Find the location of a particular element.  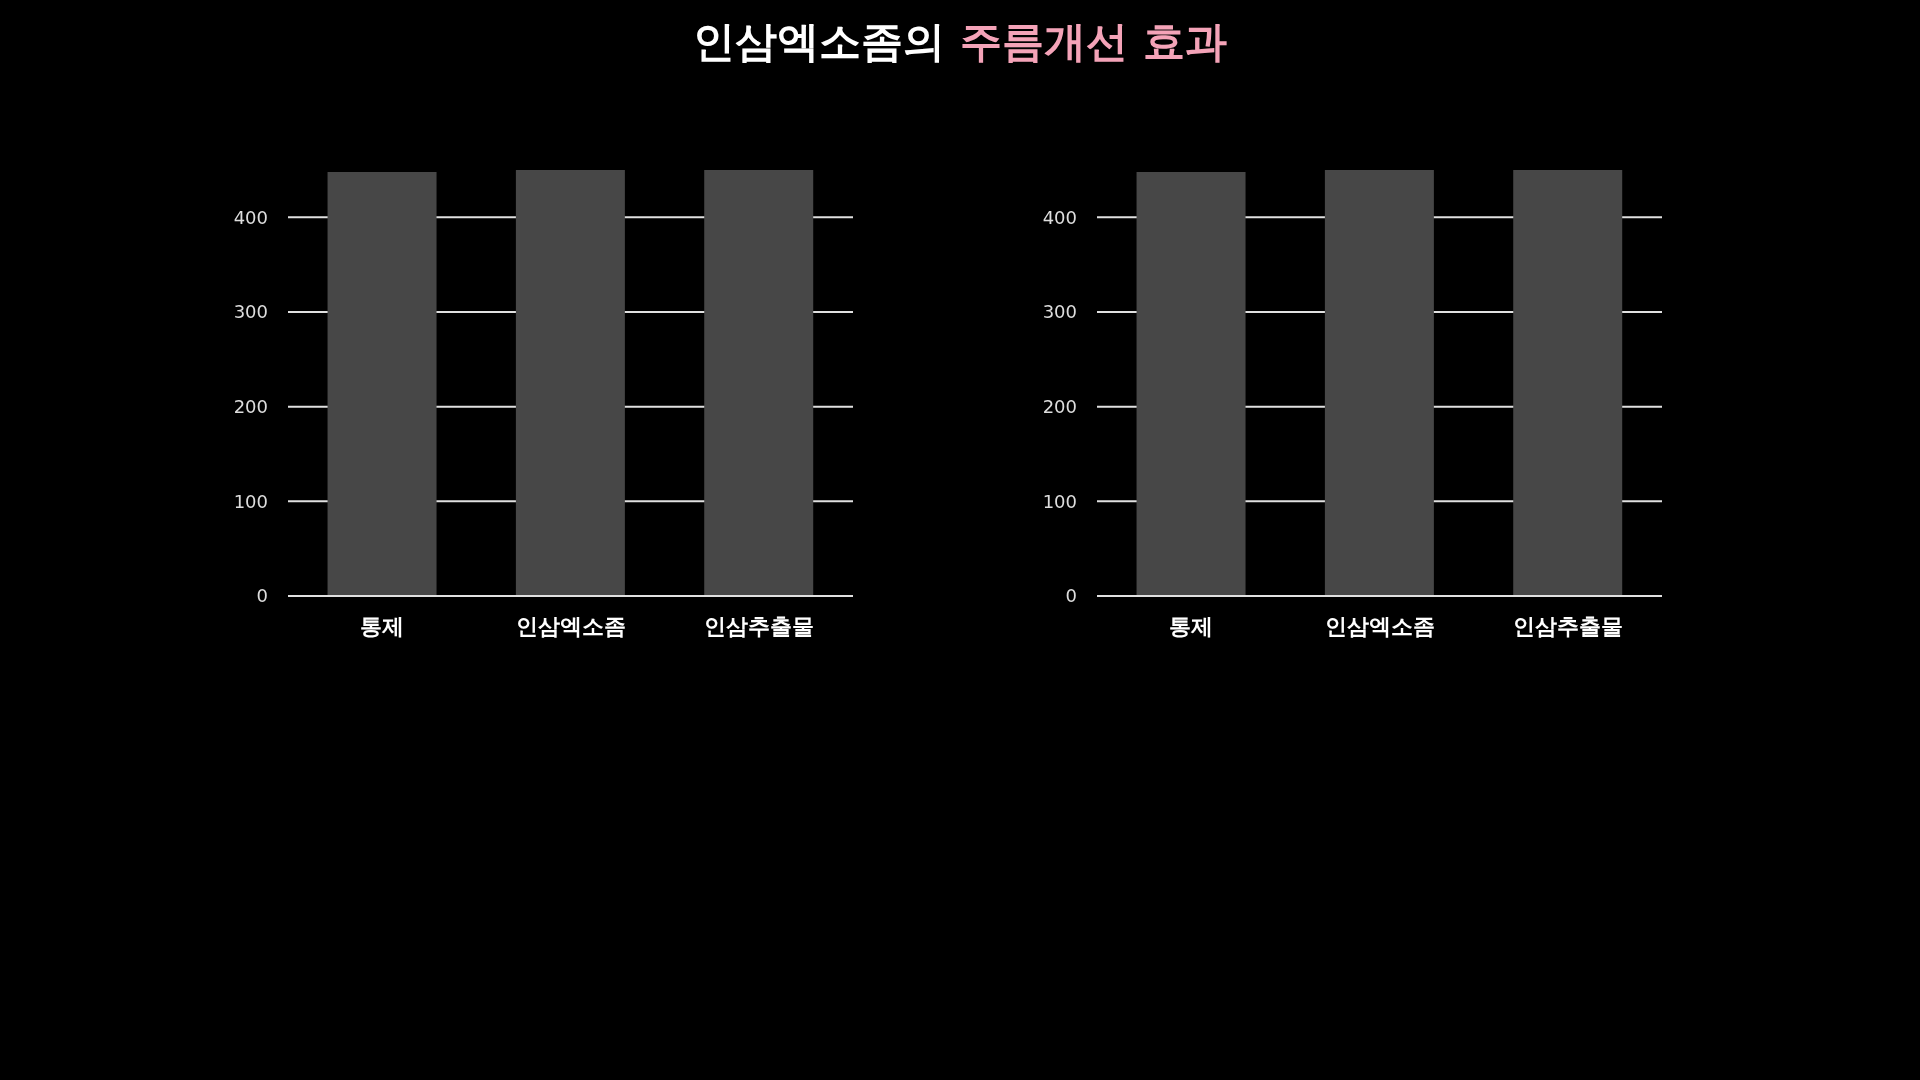

text: 인삼엑소좀의 주름개선 효과 is located at coordinates (960, 42).